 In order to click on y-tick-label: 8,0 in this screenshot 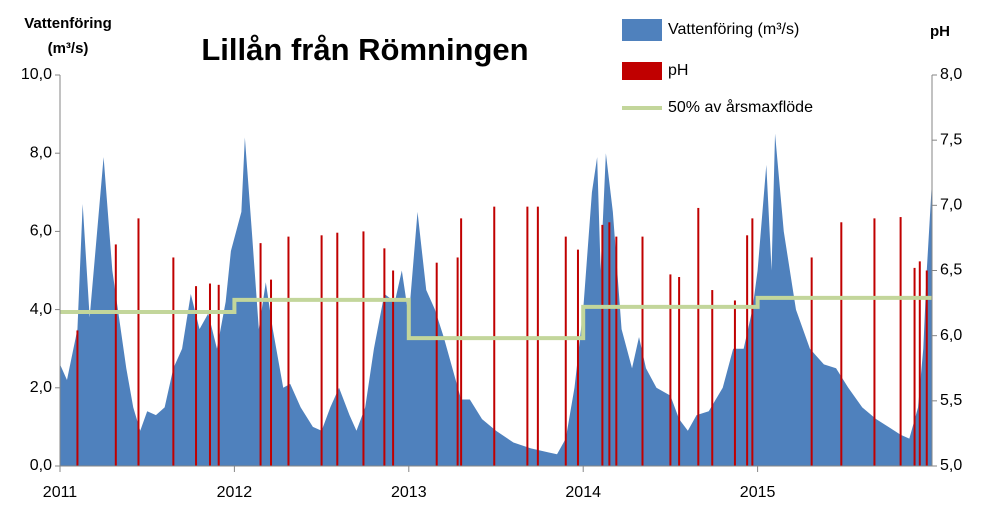, I will do `click(41, 152)`.